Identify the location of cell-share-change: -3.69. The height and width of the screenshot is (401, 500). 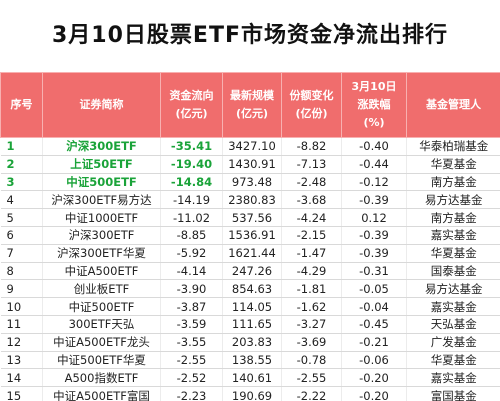
(311, 342).